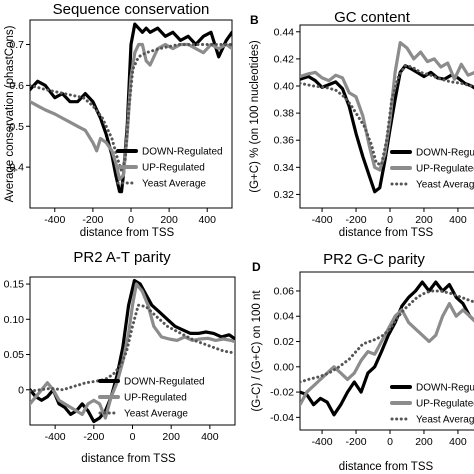 Image resolution: width=474 pixels, height=474 pixels. What do you see at coordinates (14, 320) in the screenshot?
I see `y-tick-label: 0.10` at bounding box center [14, 320].